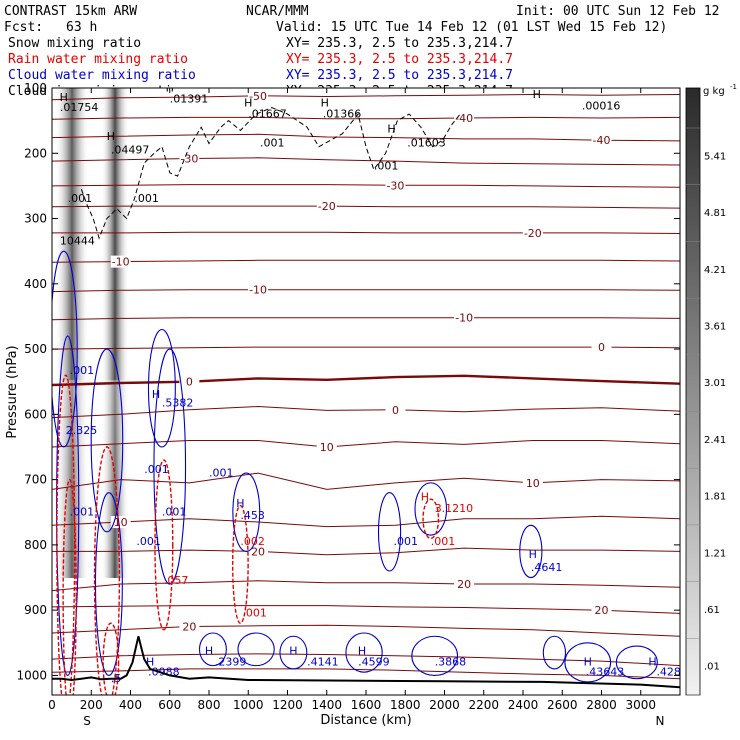 The height and width of the screenshot is (740, 740). Describe the element at coordinates (660, 721) in the screenshot. I see `x-end-right: N` at that location.